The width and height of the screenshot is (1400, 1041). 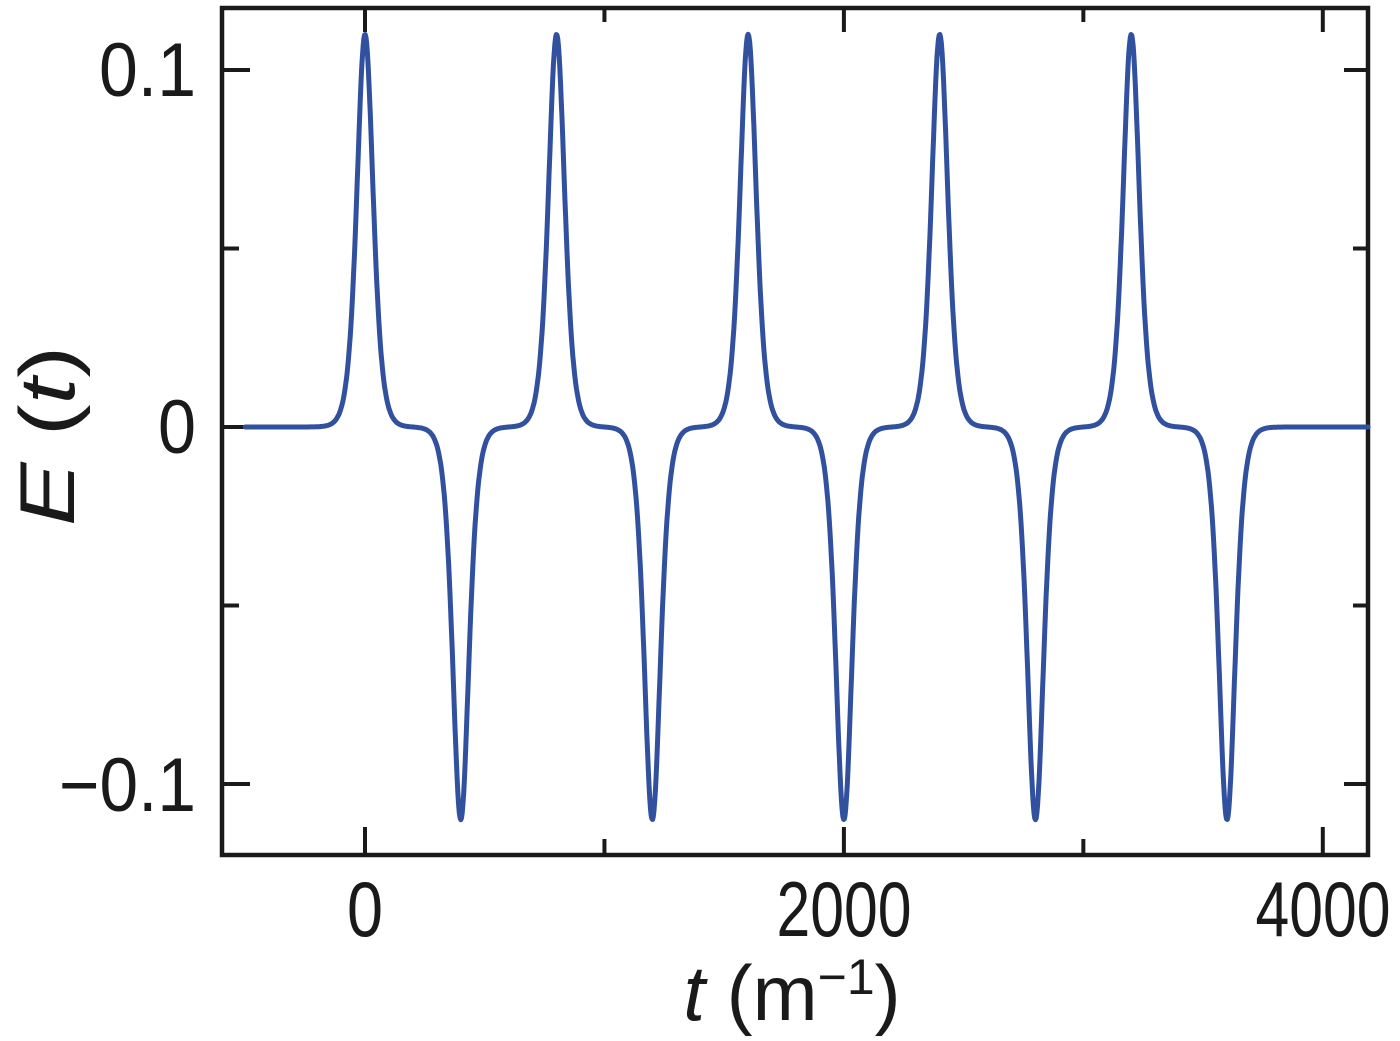 What do you see at coordinates (47, 433) in the screenshot?
I see `y-axis-label-paren-open: (` at bounding box center [47, 433].